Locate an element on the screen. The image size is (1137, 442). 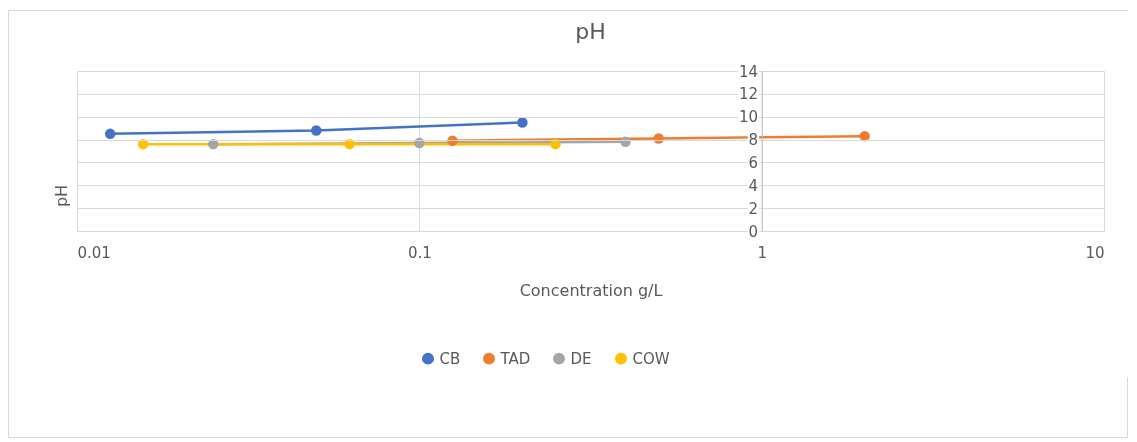
chart-title: pH is located at coordinates (590, 31).